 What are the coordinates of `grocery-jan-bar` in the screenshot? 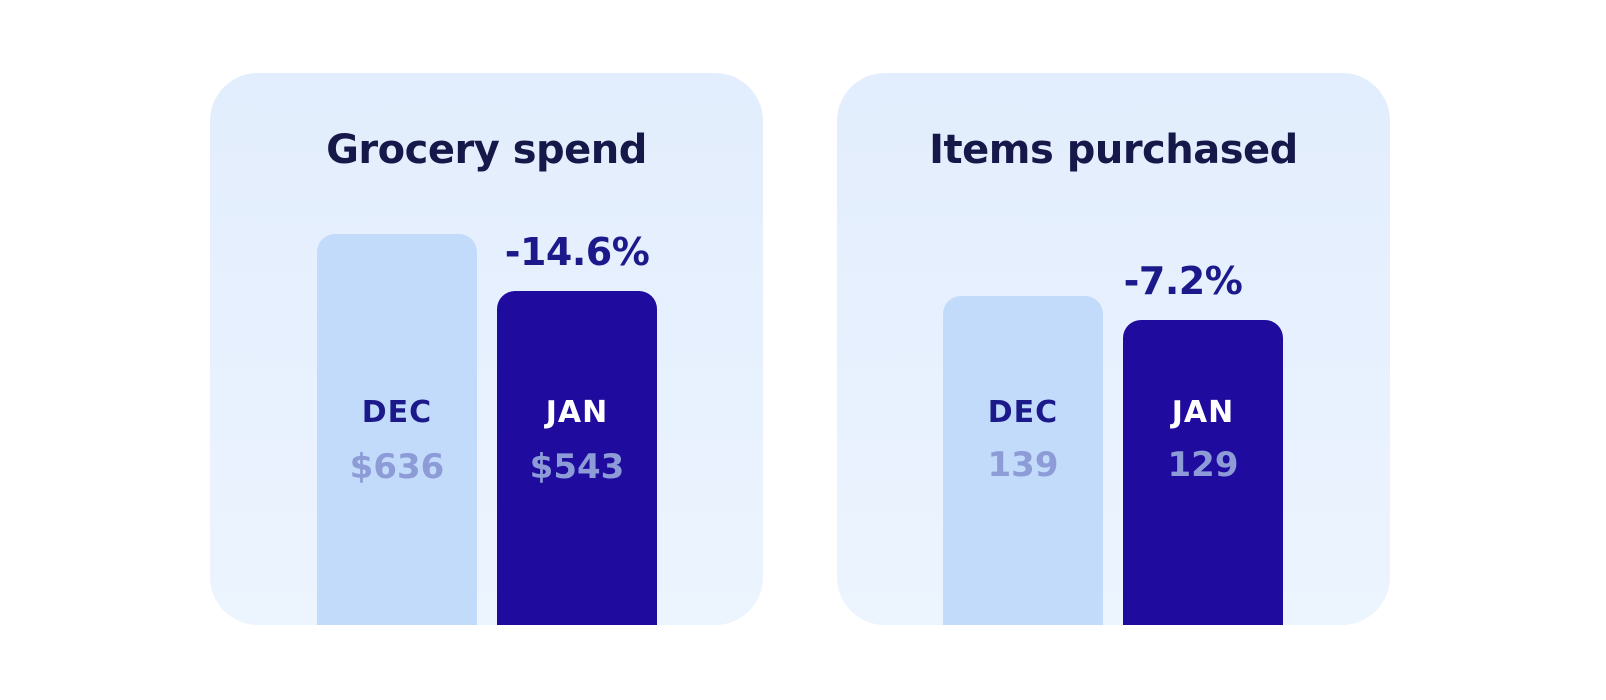 It's located at (577, 458).